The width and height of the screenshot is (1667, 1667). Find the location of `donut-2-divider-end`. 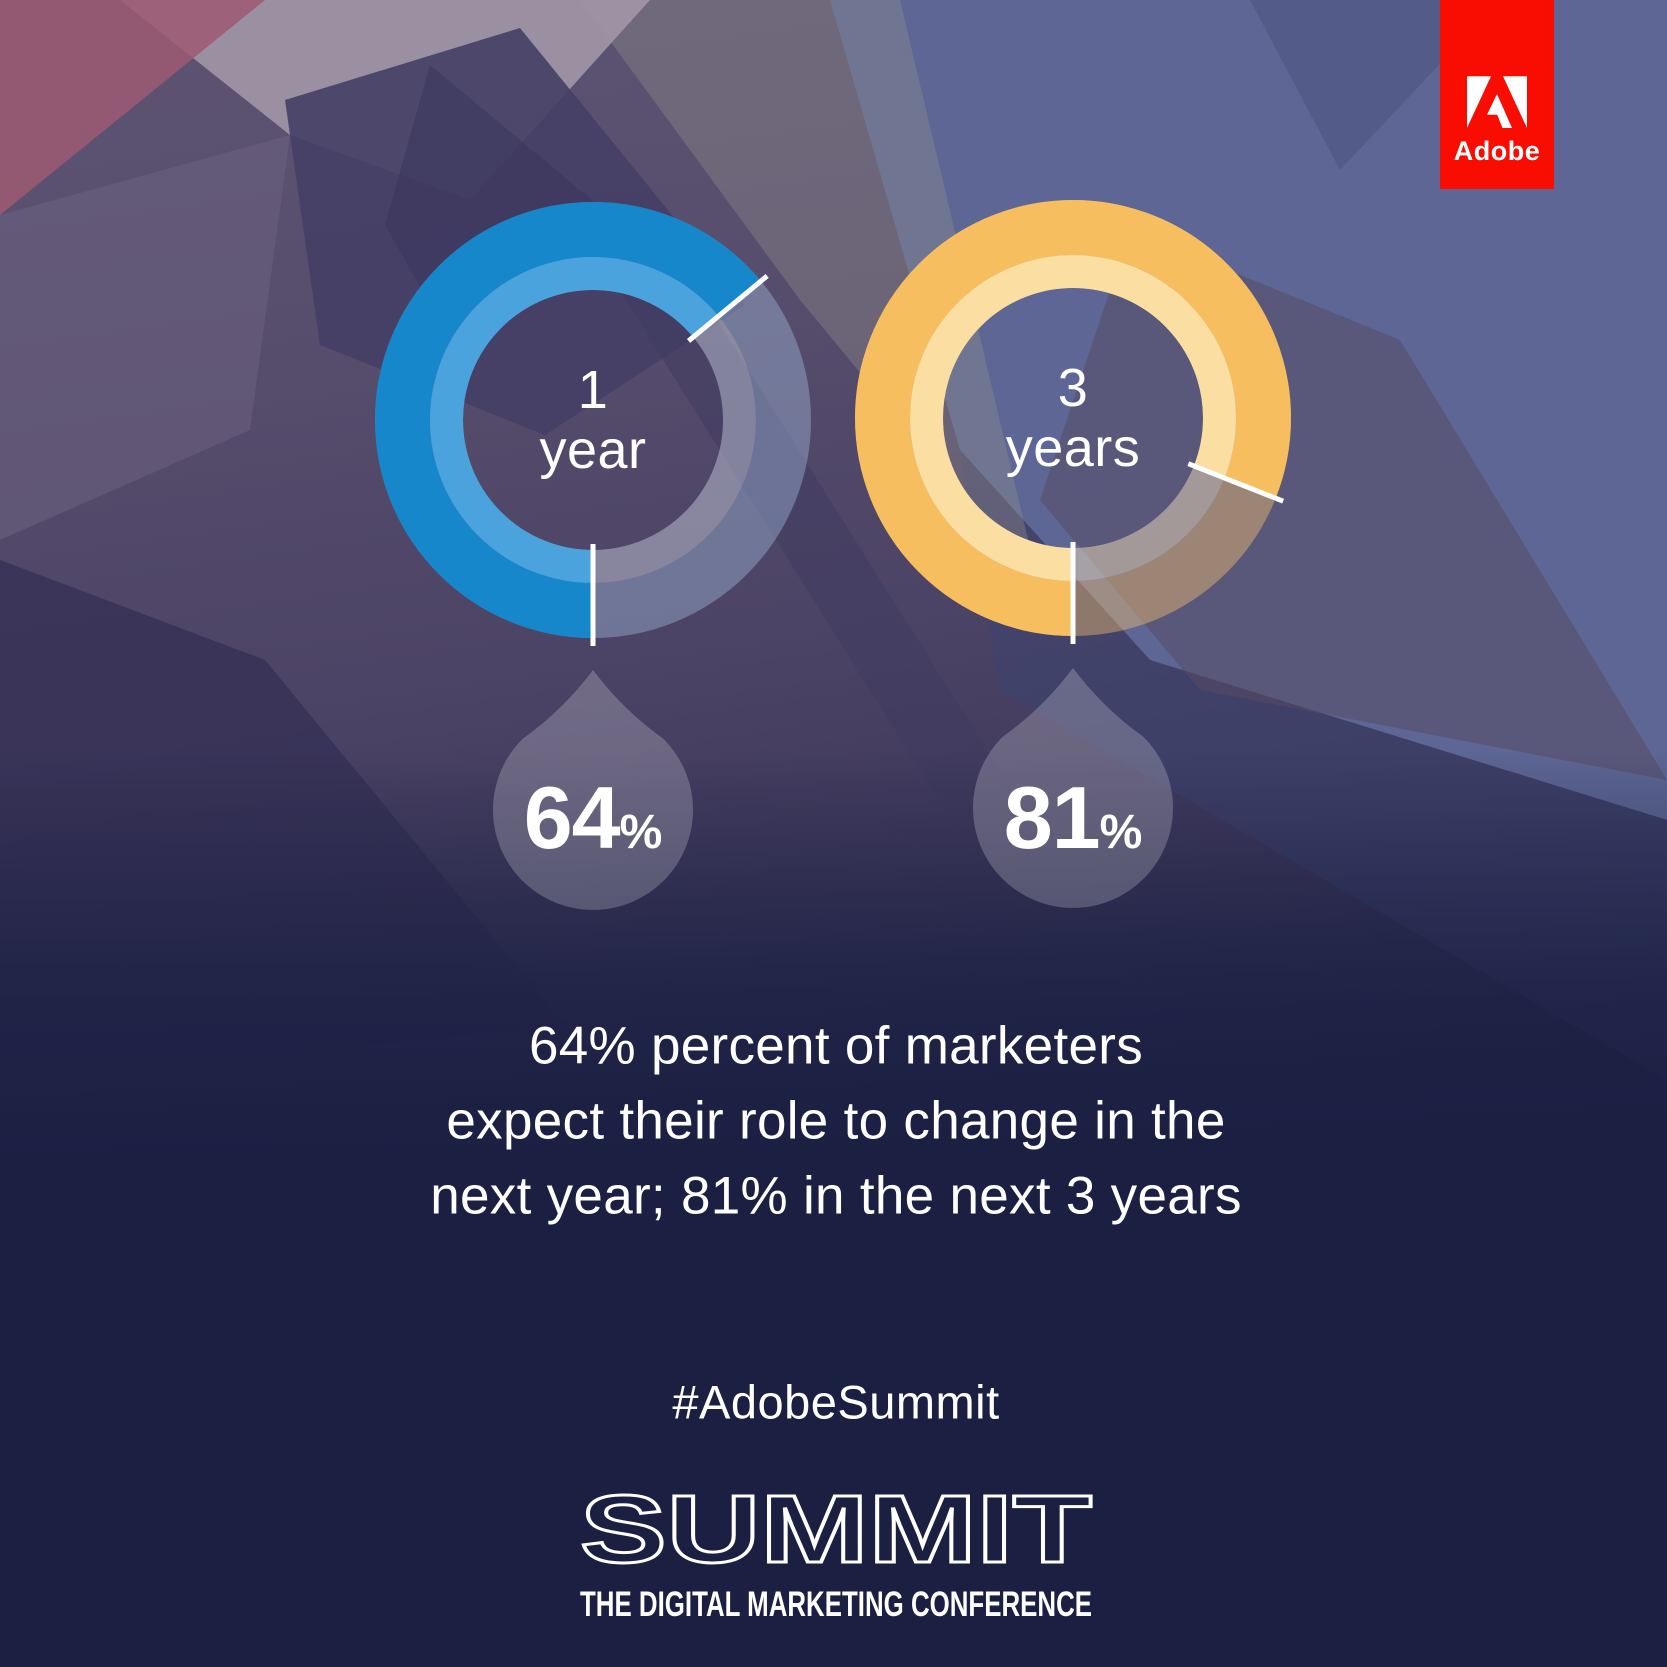

donut-2-divider-end is located at coordinates (1236, 482).